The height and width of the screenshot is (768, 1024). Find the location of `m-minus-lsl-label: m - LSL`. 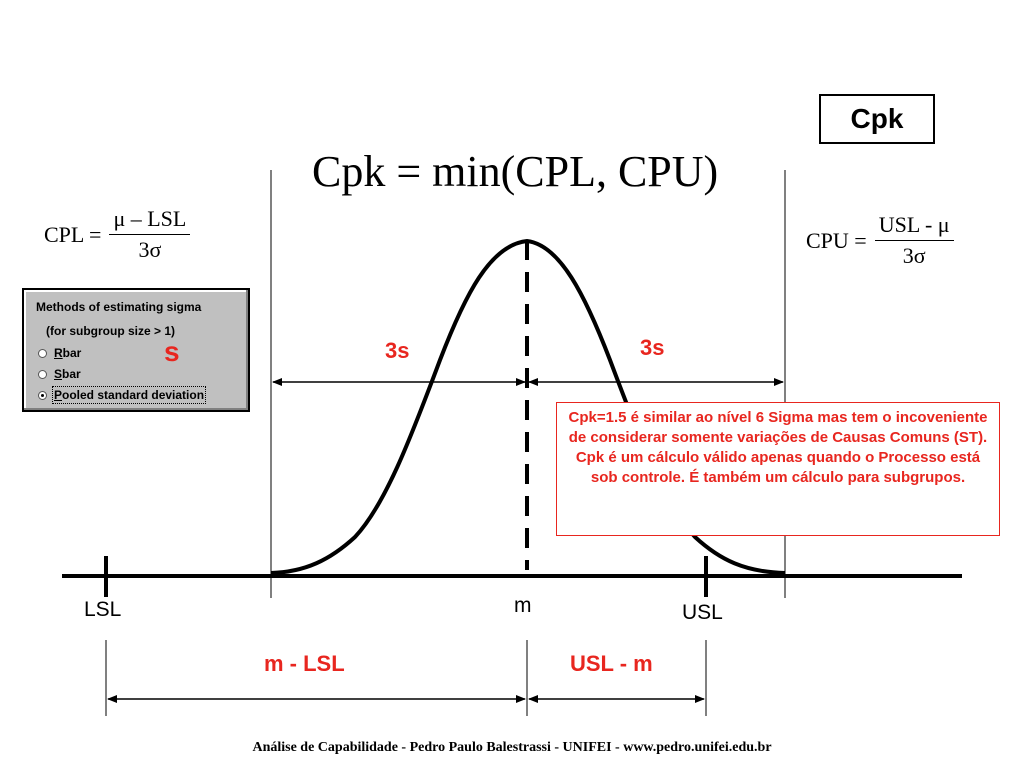

m-minus-lsl-label: m - LSL is located at coordinates (304, 663).